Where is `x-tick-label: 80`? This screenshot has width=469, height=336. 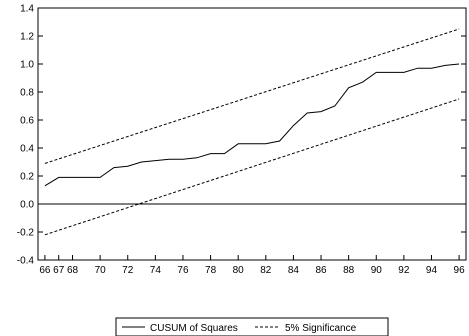
x-tick-label: 80 is located at coordinates (239, 270).